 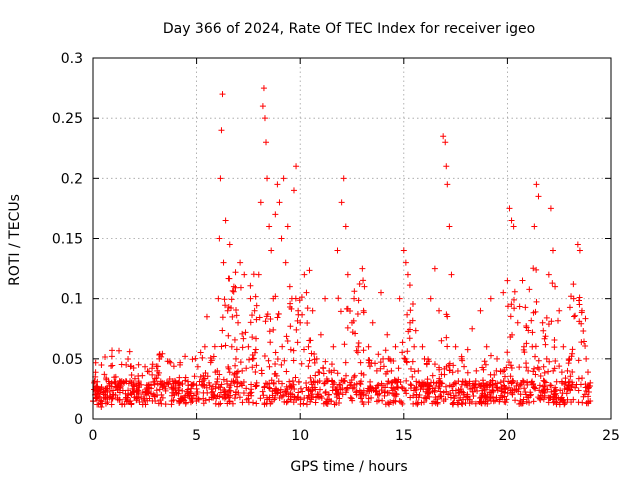 I want to click on y-axis-label: ROTI / TECUs, so click(x=15, y=240).